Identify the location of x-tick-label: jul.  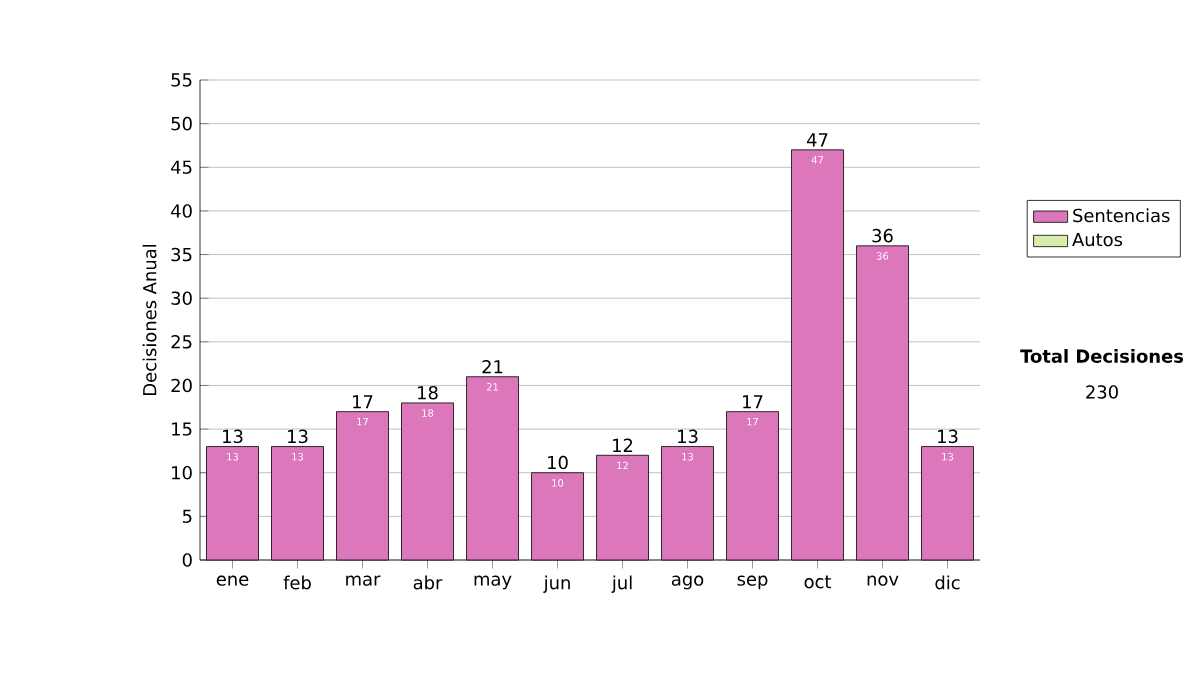
(621, 584).